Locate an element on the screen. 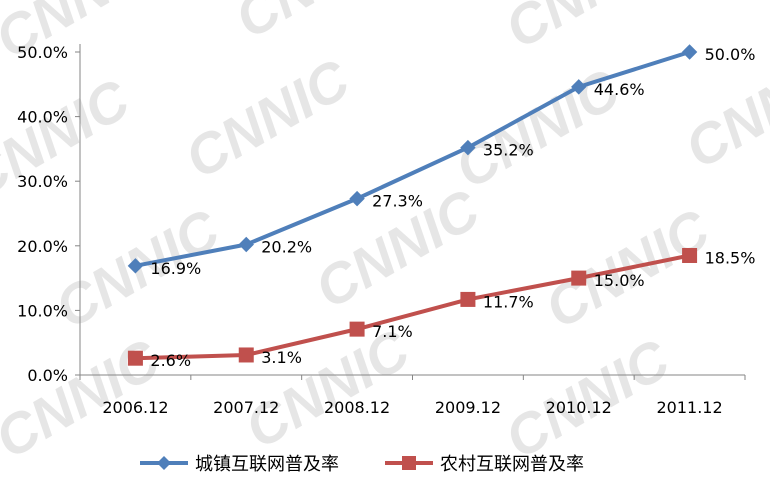  data-label: 7.1% is located at coordinates (392, 331).